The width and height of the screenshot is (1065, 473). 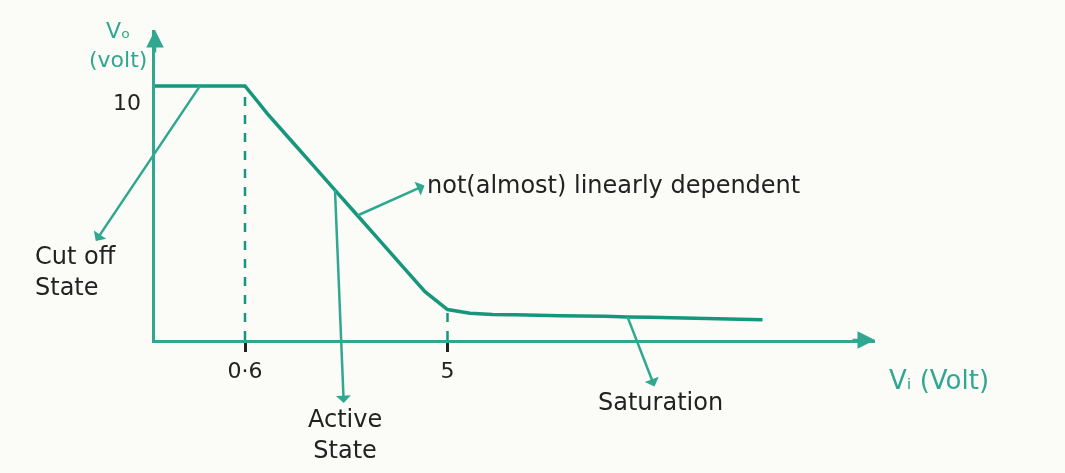 I want to click on annotation: not(almost) linearly dependent, so click(x=614, y=185).